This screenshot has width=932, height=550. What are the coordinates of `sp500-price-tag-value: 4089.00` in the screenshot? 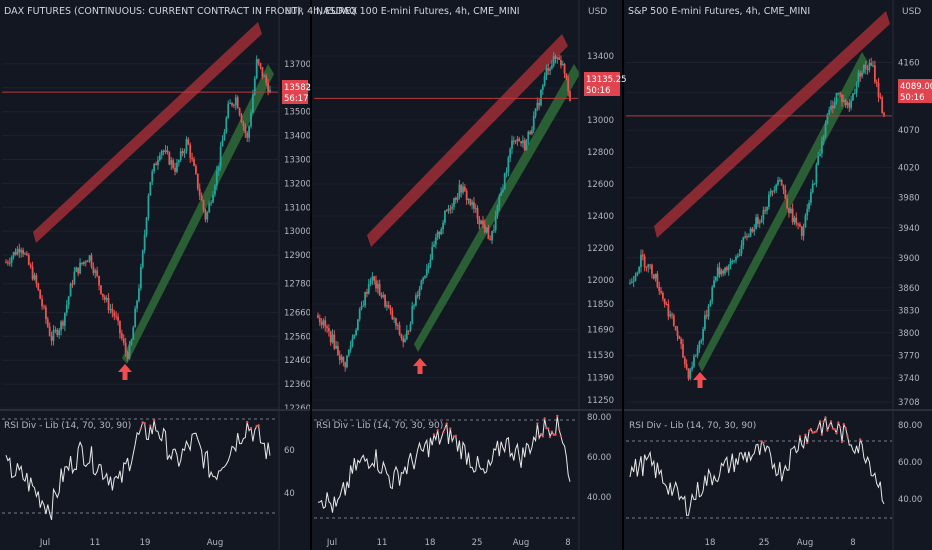 It's located at (916, 87).